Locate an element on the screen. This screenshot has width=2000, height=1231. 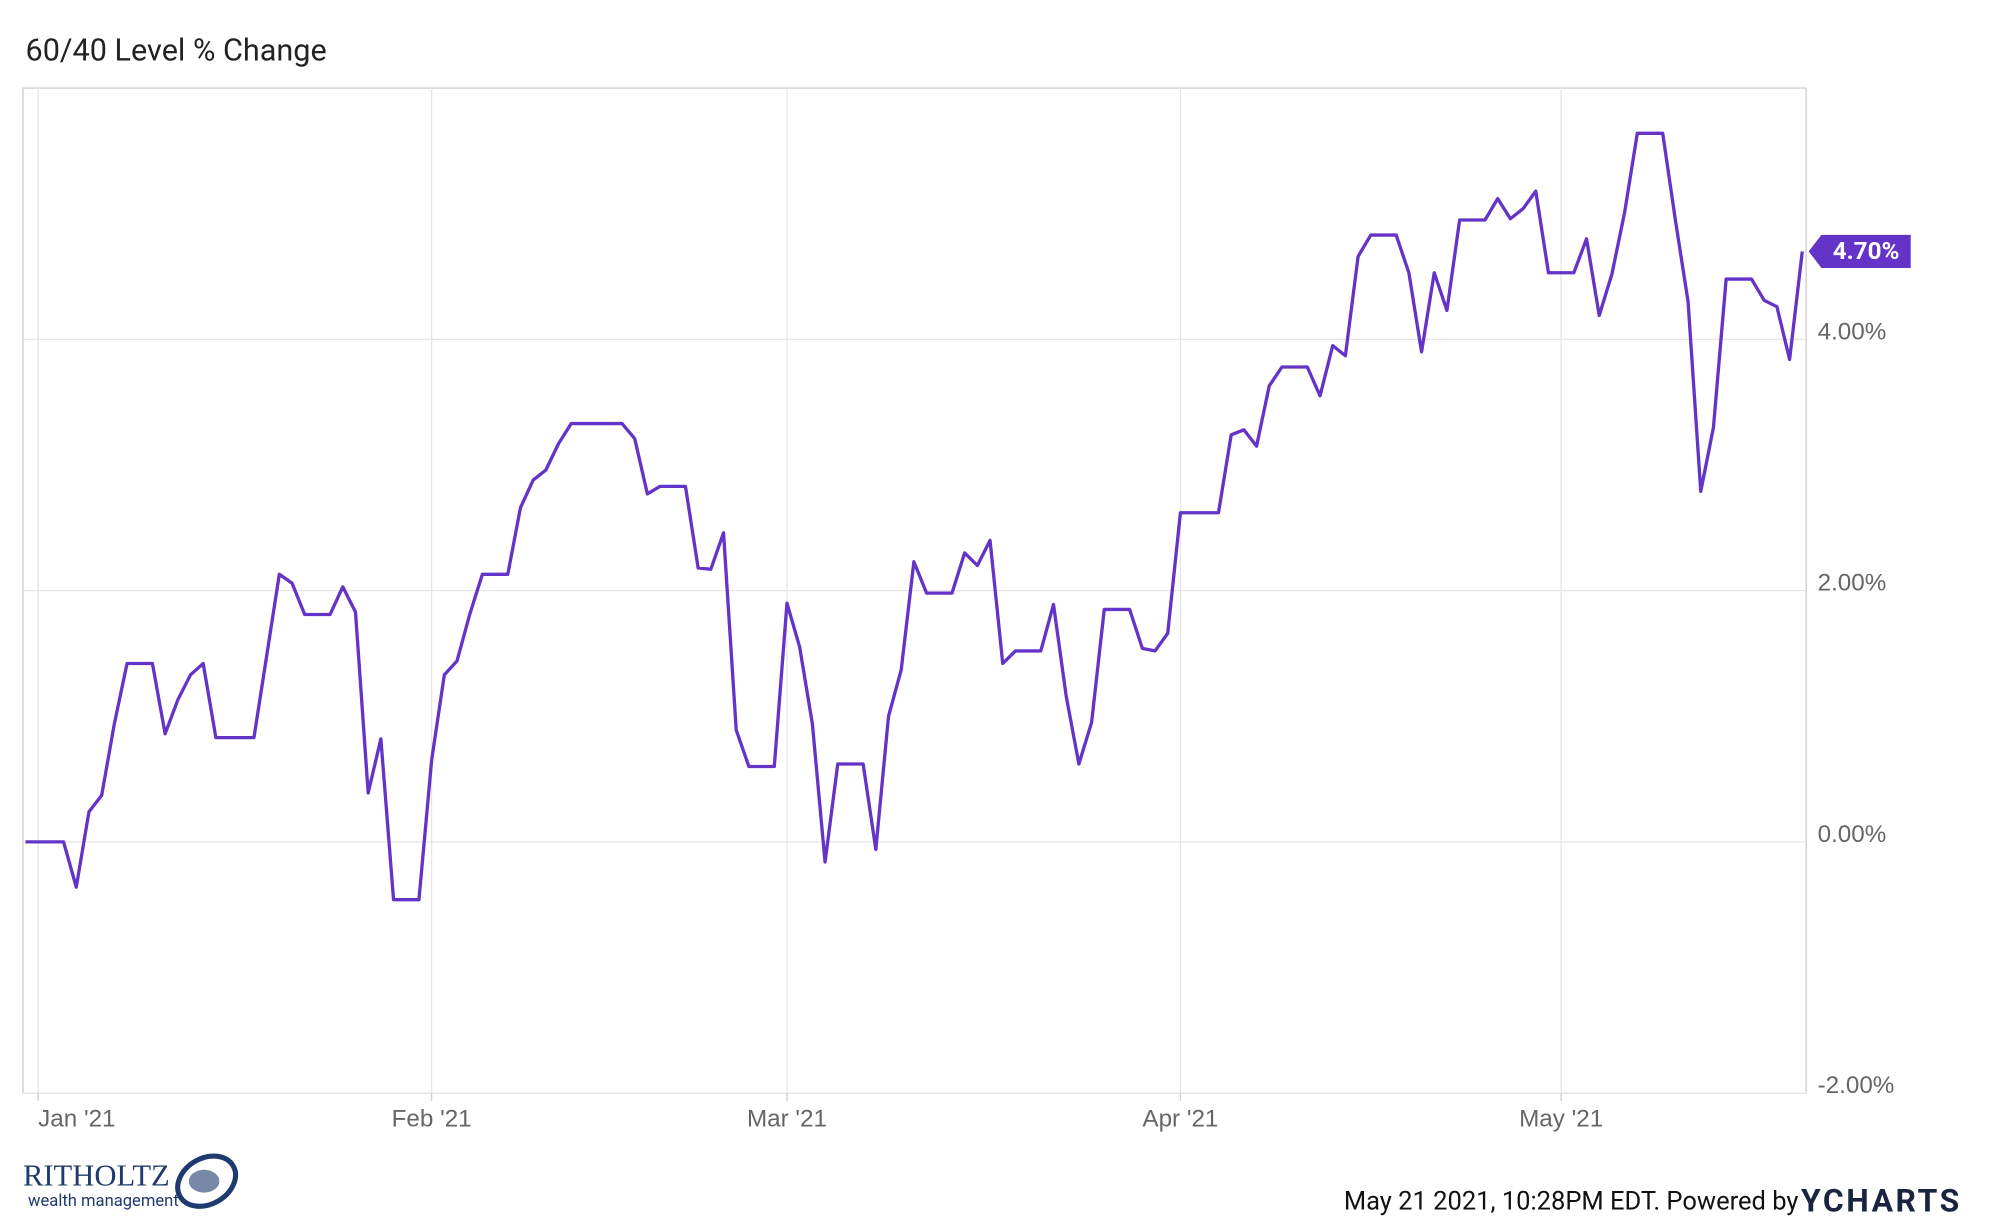
brand-name: RITHOLTZ is located at coordinates (96, 1176).